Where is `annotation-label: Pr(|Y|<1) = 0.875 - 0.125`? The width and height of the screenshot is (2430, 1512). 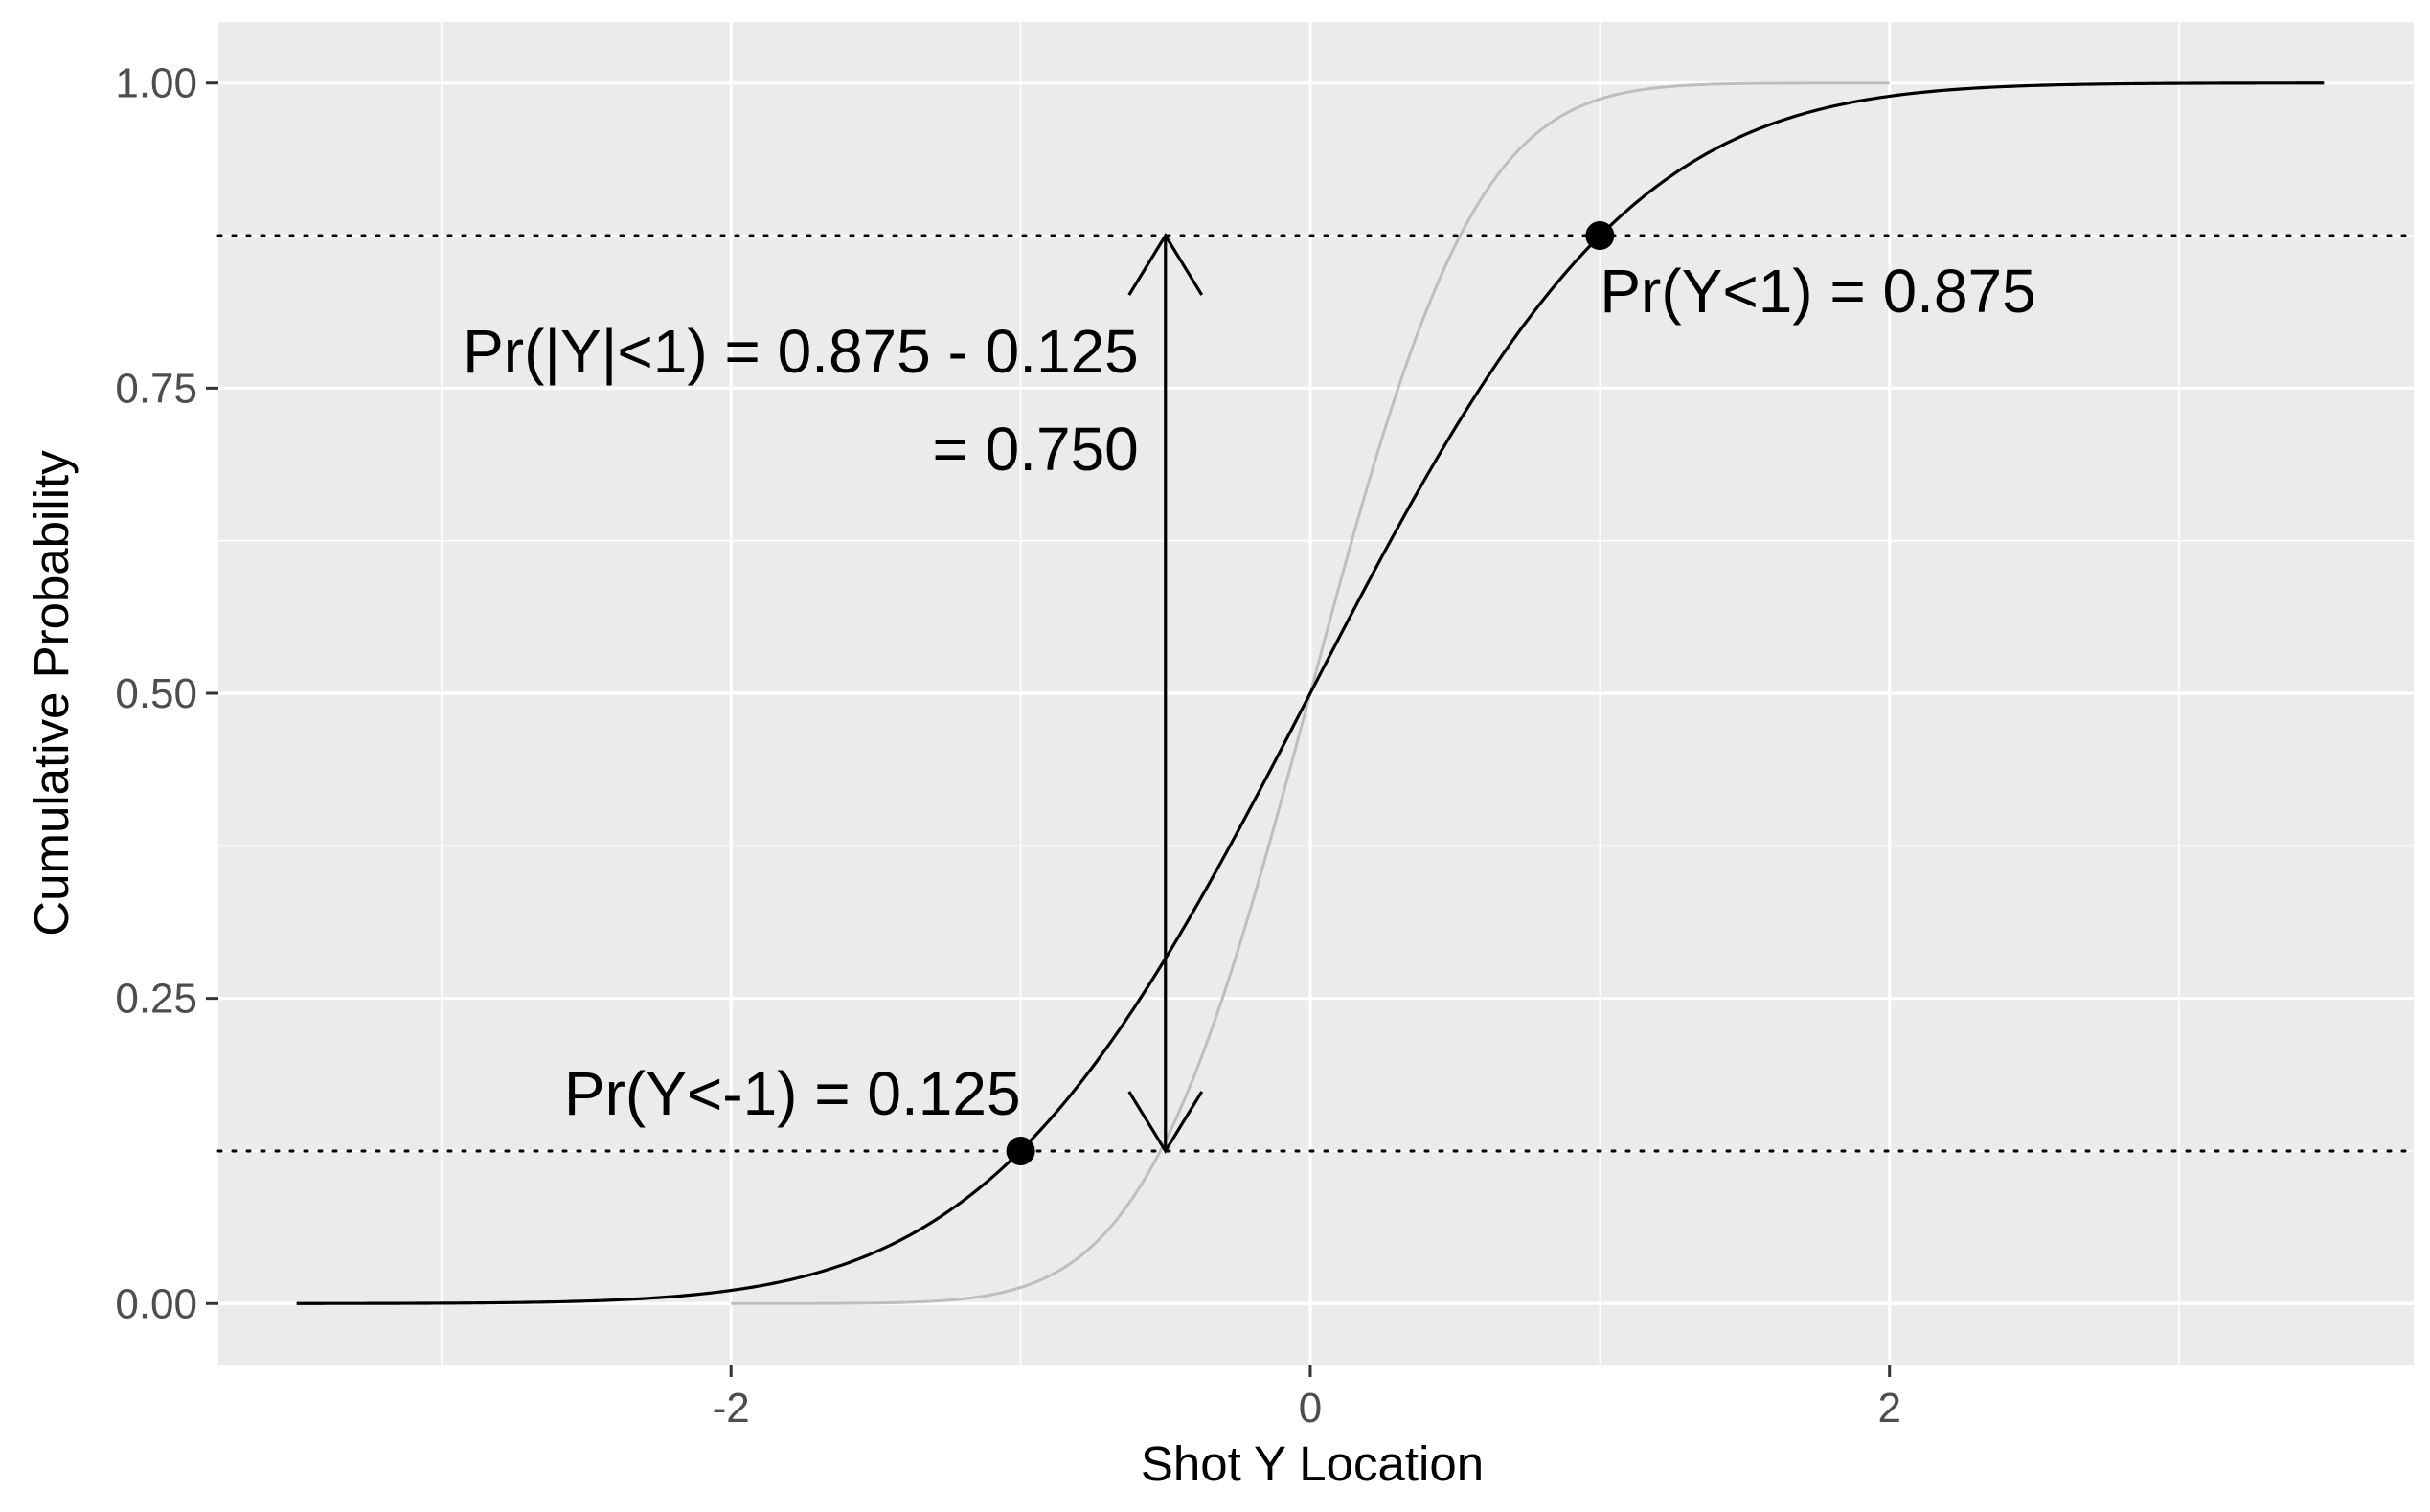 annotation-label: Pr(|Y|<1) = 0.875 - 0.125 is located at coordinates (801, 351).